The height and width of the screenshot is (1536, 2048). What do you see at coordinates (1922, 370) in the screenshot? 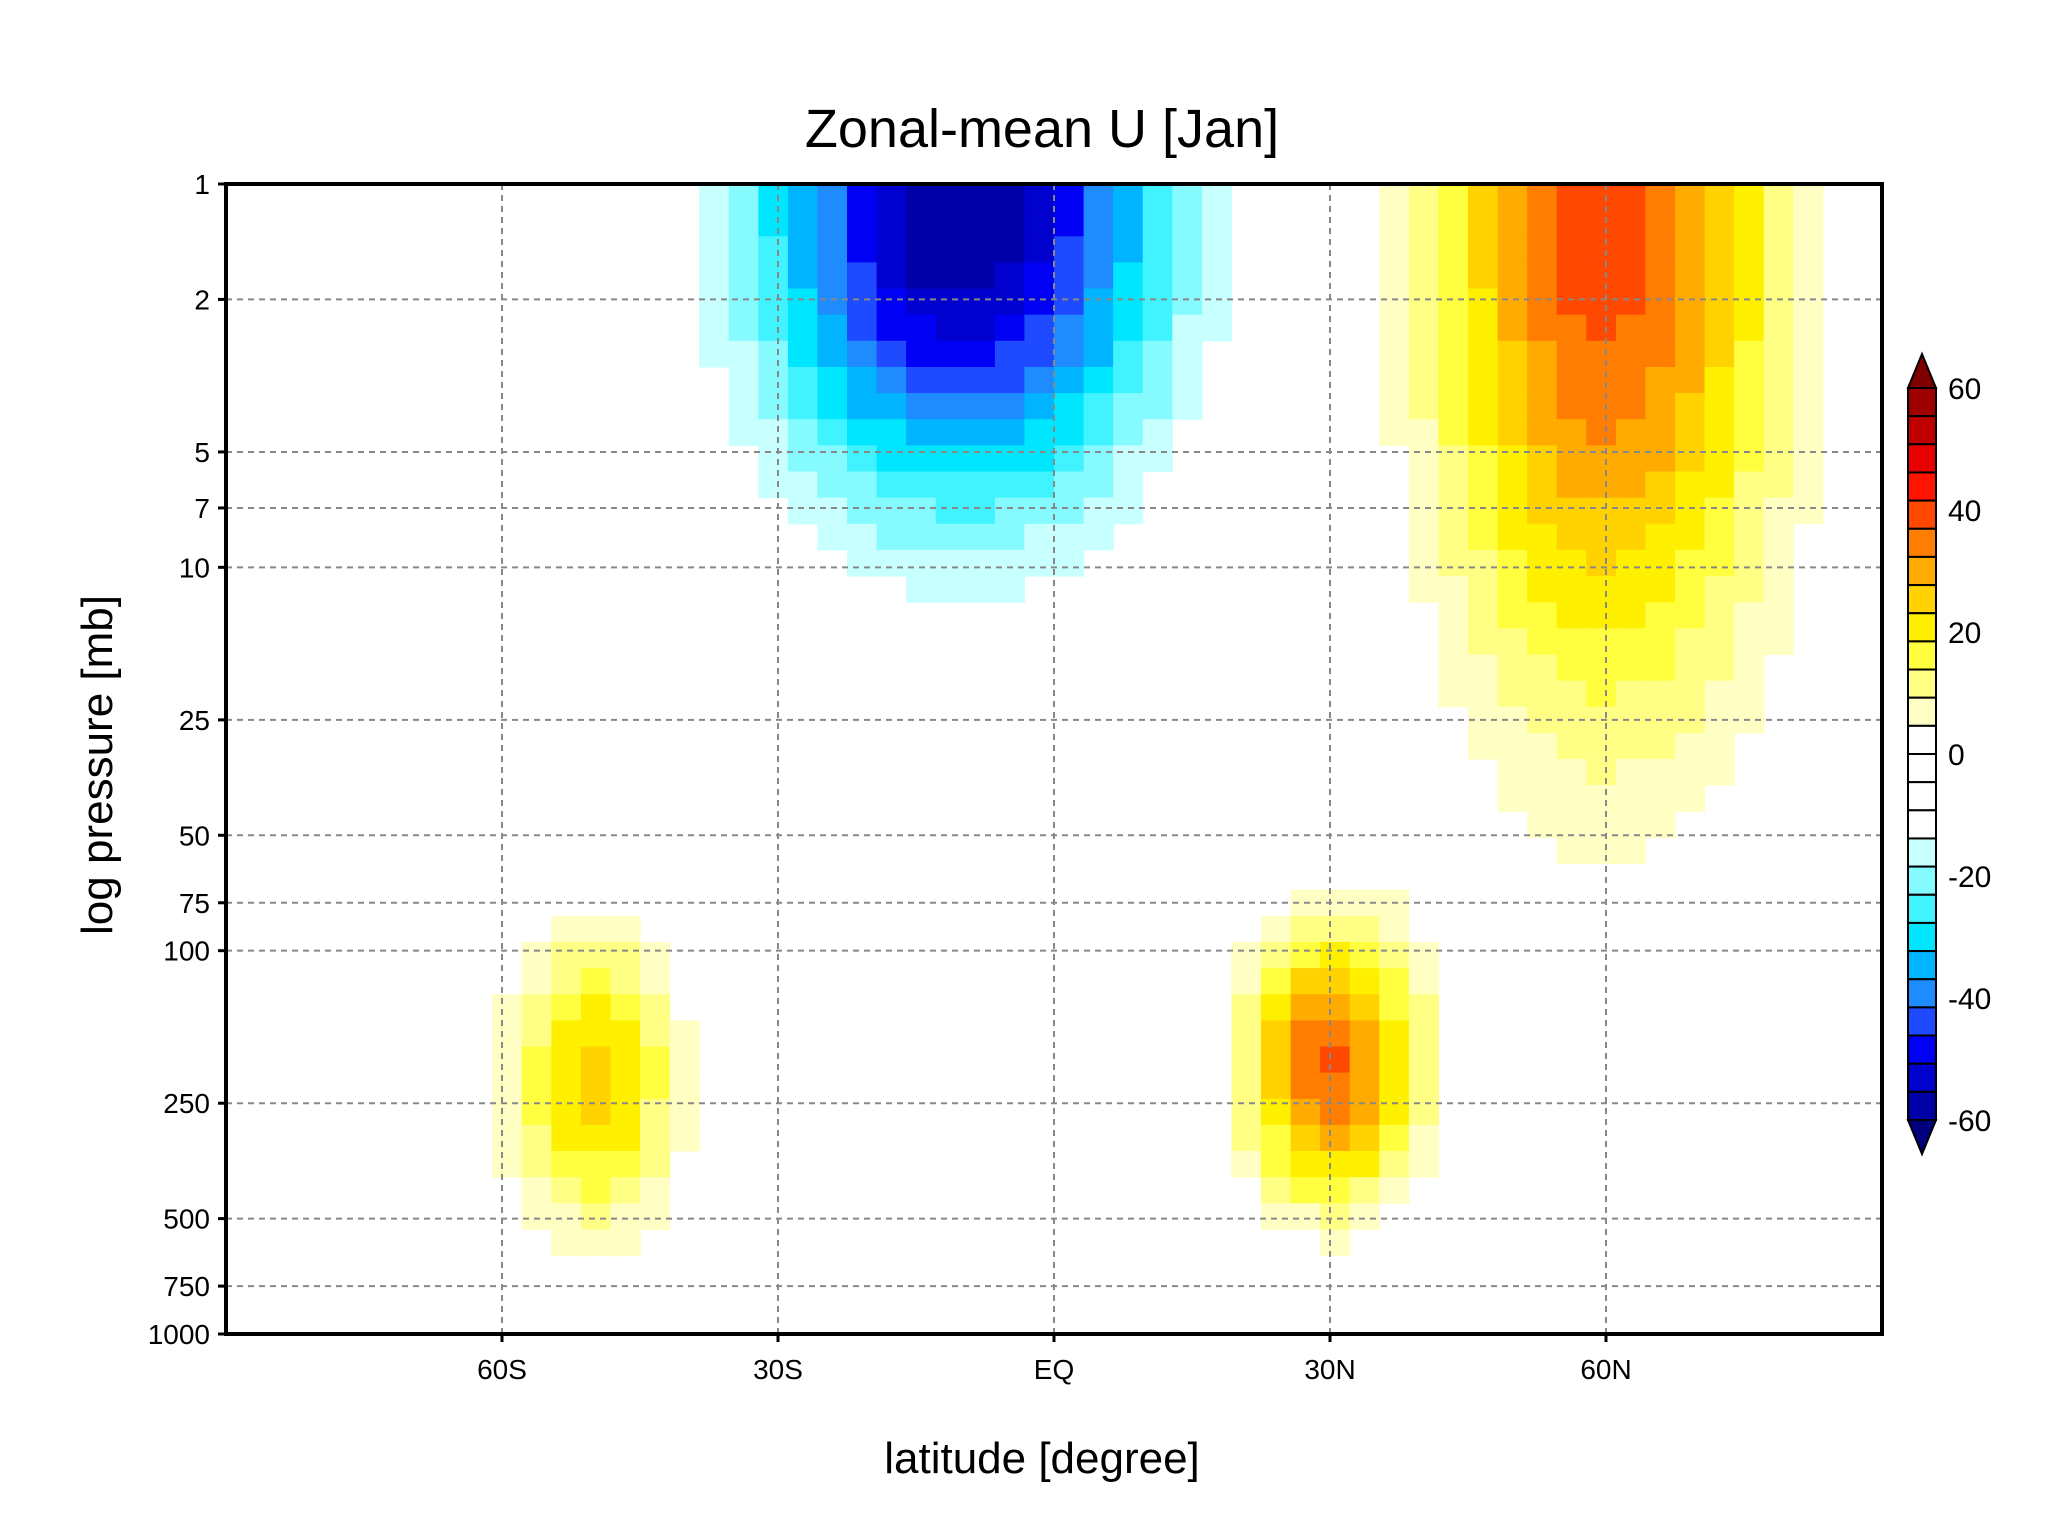
I see `colorbar-max-extension` at bounding box center [1922, 370].